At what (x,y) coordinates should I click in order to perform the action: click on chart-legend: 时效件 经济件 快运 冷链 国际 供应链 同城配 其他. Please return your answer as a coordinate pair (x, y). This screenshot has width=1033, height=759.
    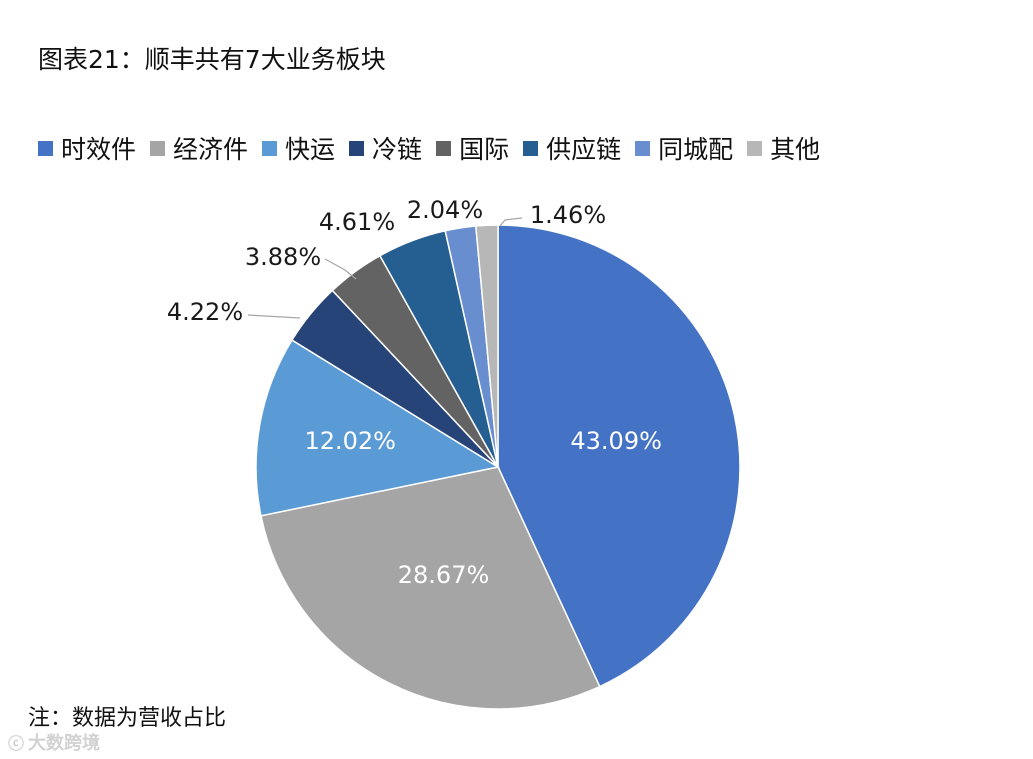
    Looking at the image, I should click on (436, 148).